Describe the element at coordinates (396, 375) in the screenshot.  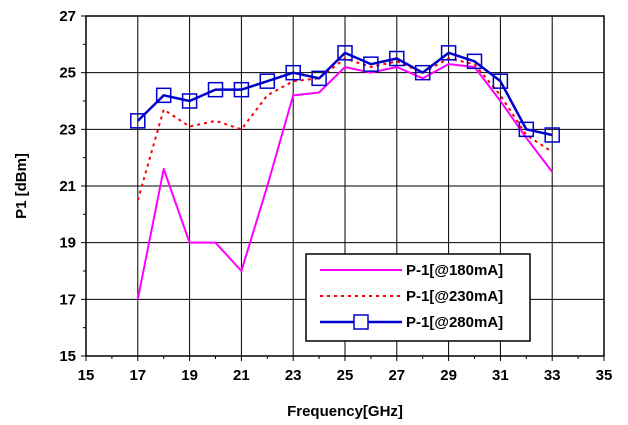
I see `x-tick-label: 27` at that location.